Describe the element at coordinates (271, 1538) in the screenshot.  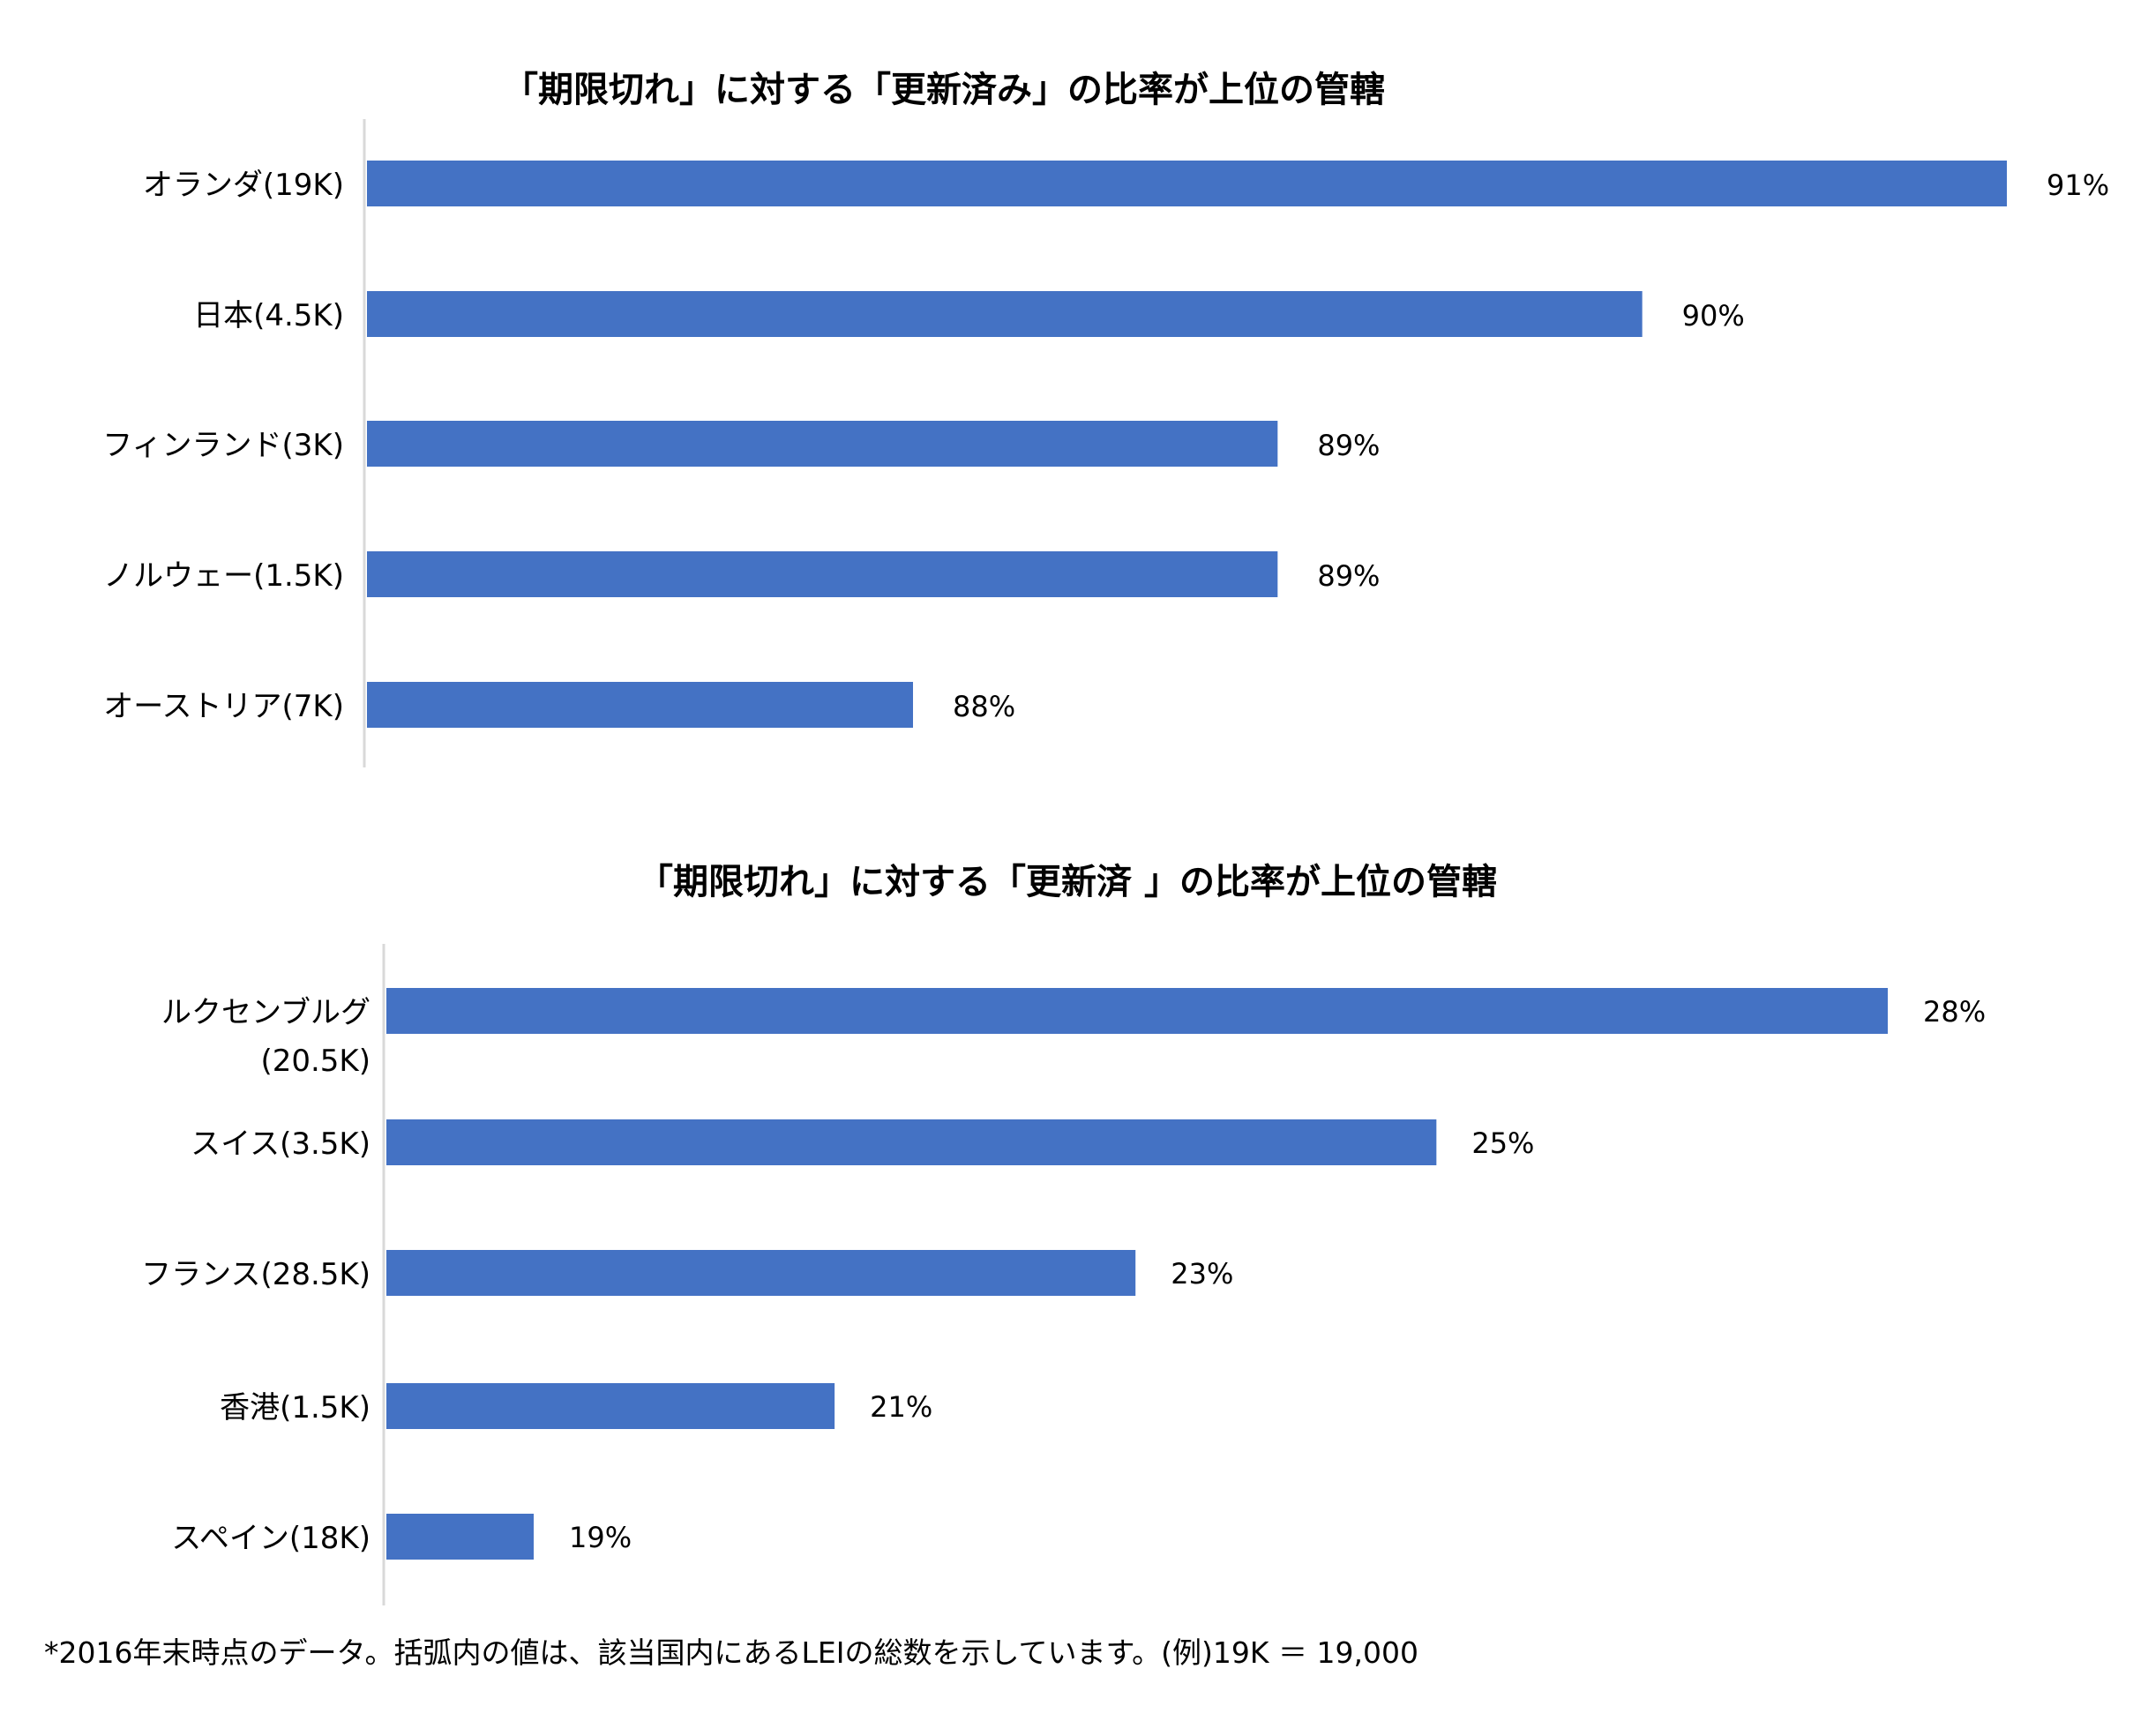
I see `category-label-4: スペイン(18K)` at that location.